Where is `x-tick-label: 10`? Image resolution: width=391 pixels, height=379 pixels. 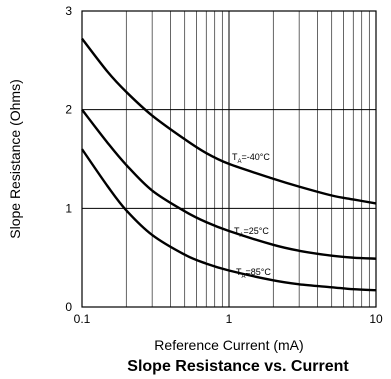 x-tick-label: 10 is located at coordinates (376, 319).